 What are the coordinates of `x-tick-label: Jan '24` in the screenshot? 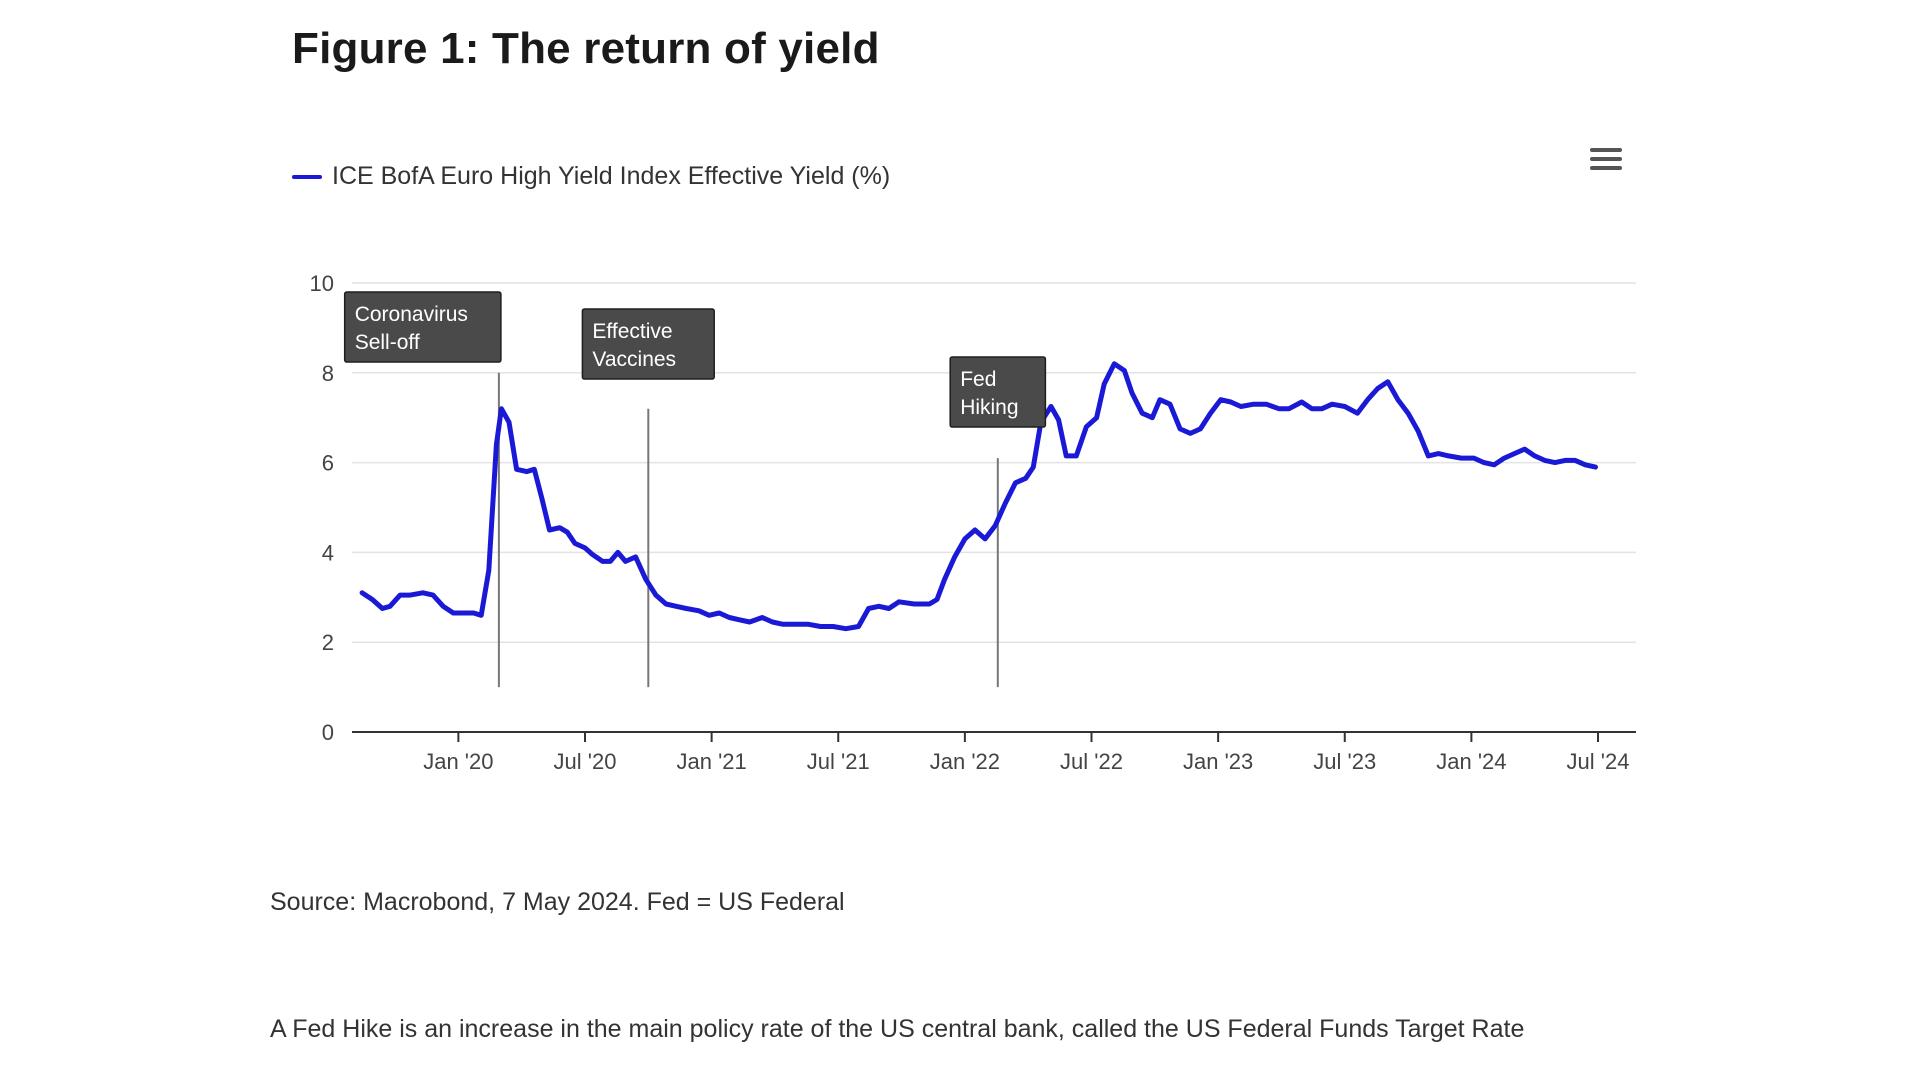 It's located at (1471, 761).